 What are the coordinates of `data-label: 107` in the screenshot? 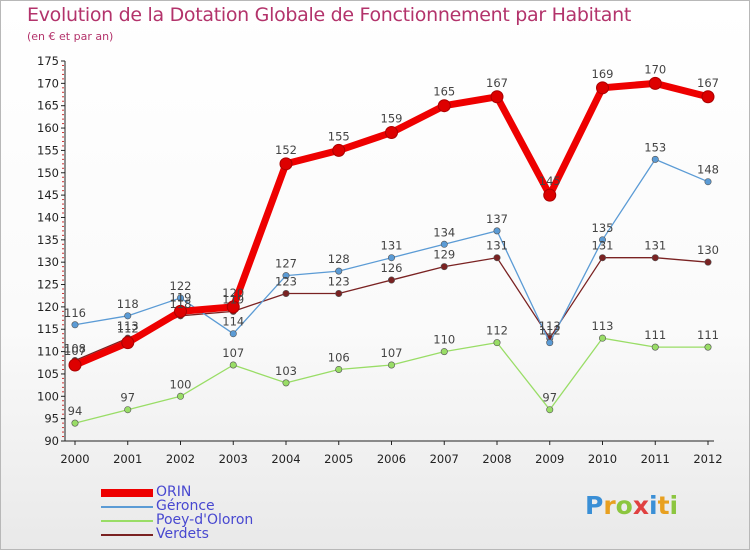 It's located at (233, 353).